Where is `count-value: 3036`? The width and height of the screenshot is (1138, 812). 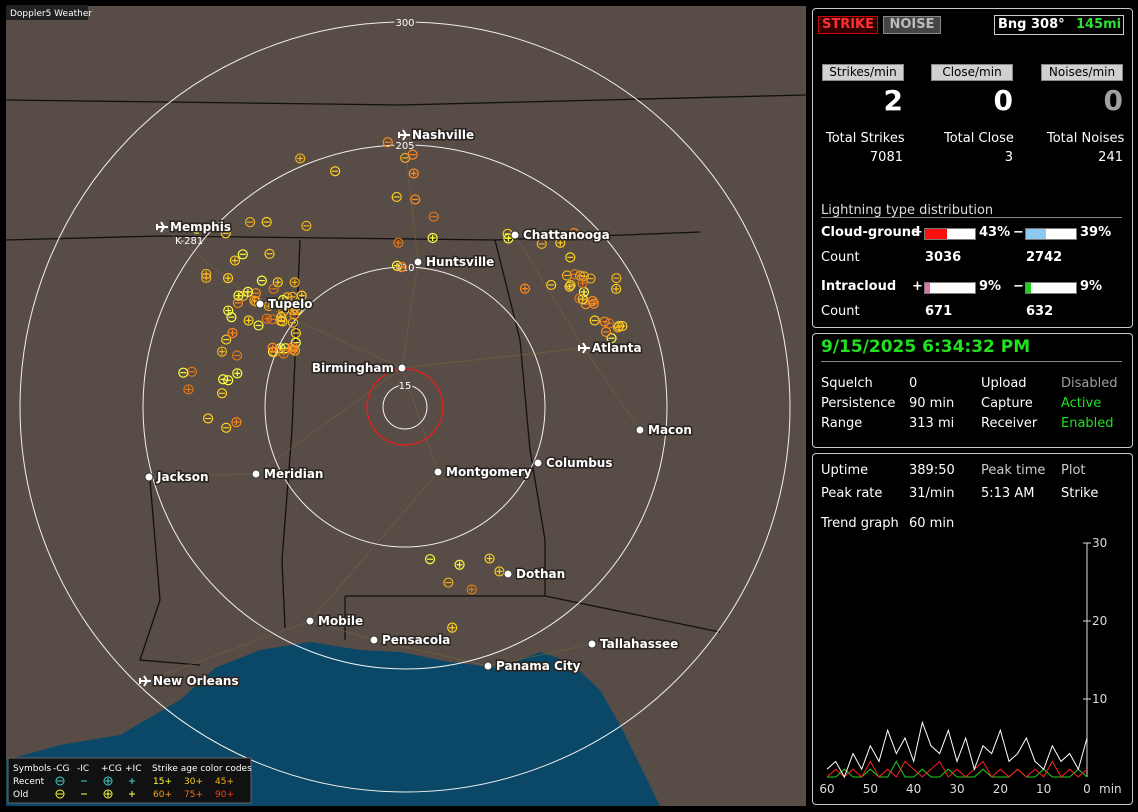
count-value: 3036 is located at coordinates (943, 257).